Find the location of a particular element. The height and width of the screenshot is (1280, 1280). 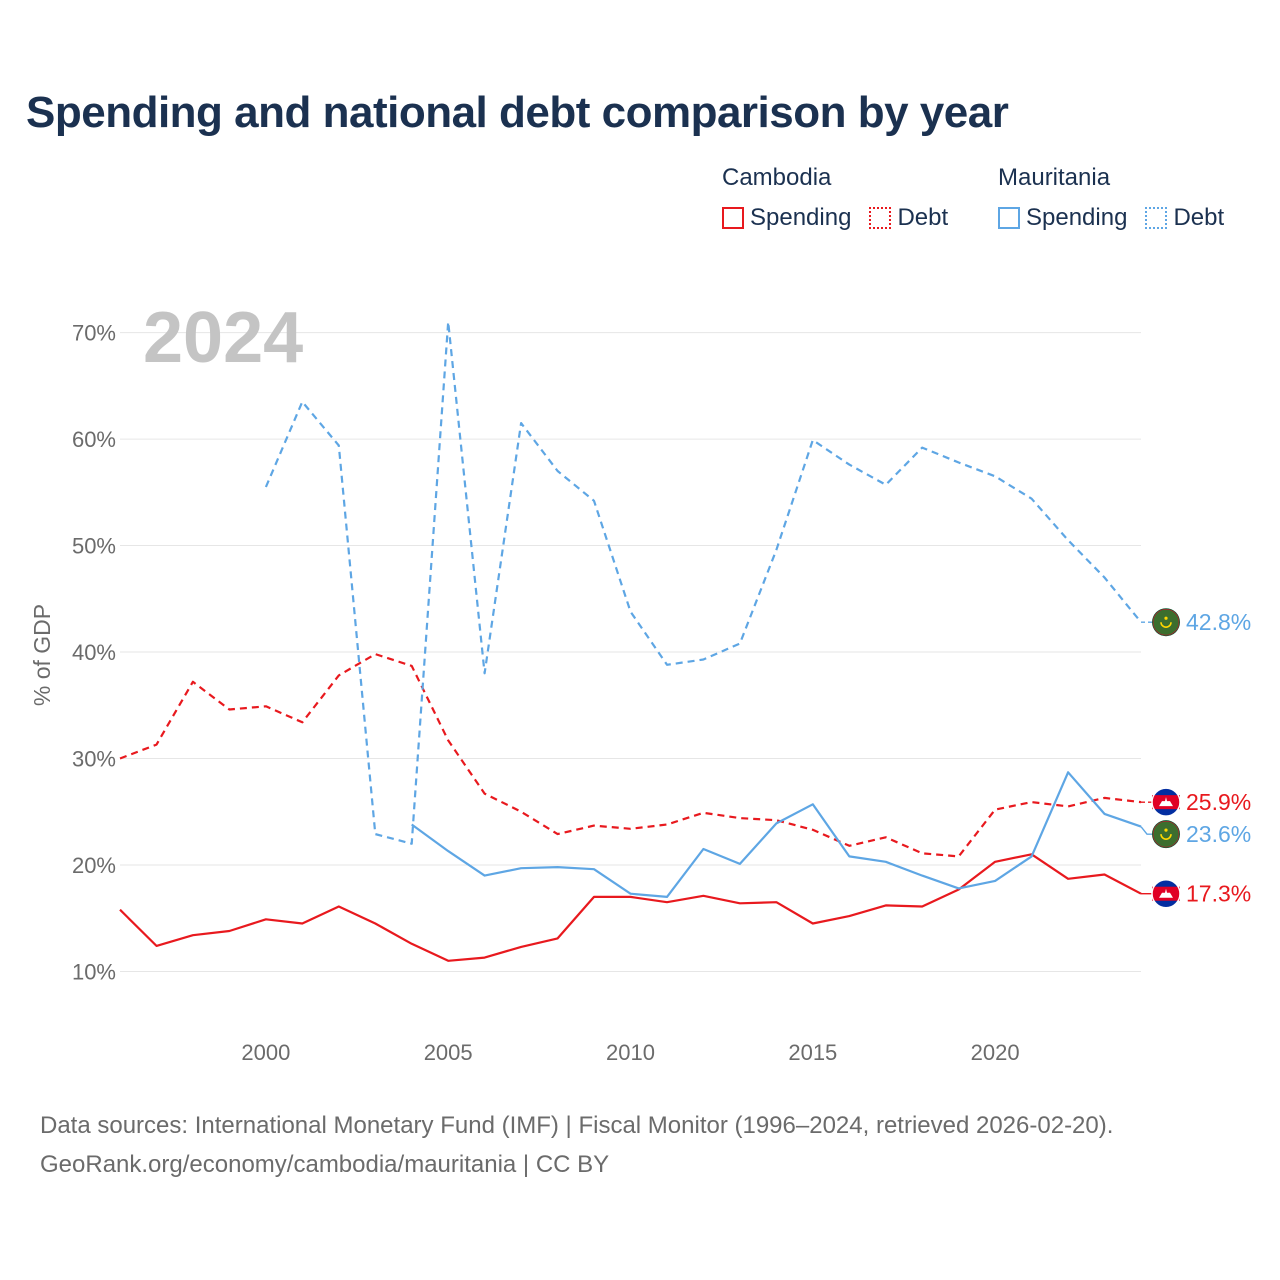

end-value-label: 42.8% is located at coordinates (1218, 622).